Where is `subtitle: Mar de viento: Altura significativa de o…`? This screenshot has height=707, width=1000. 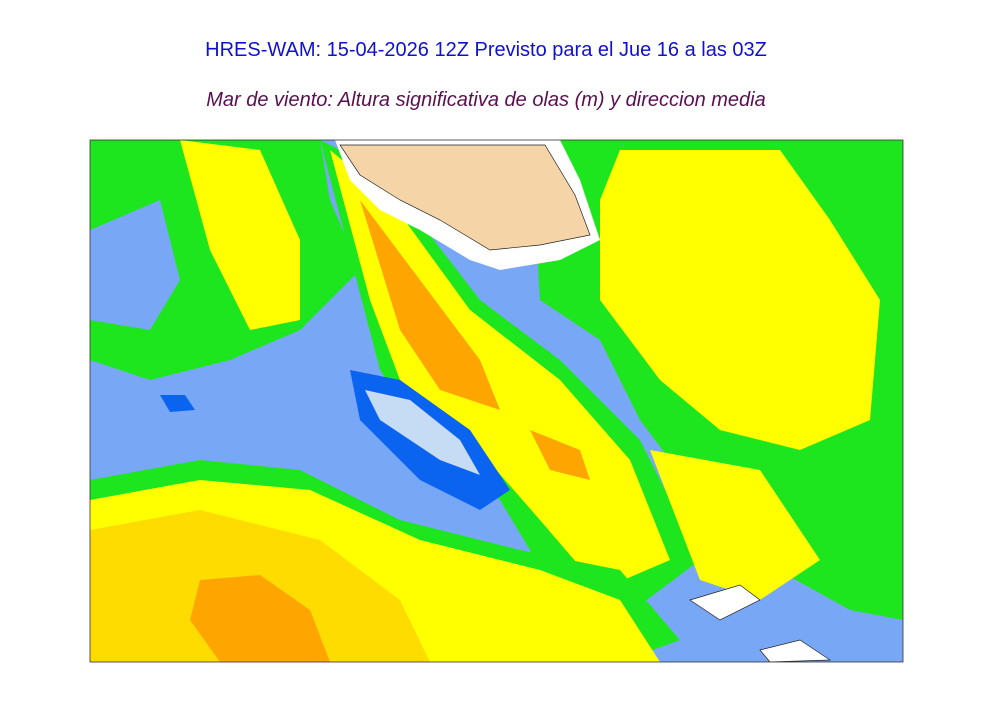
subtitle: Mar de viento: Altura significativa de o… is located at coordinates (486, 100).